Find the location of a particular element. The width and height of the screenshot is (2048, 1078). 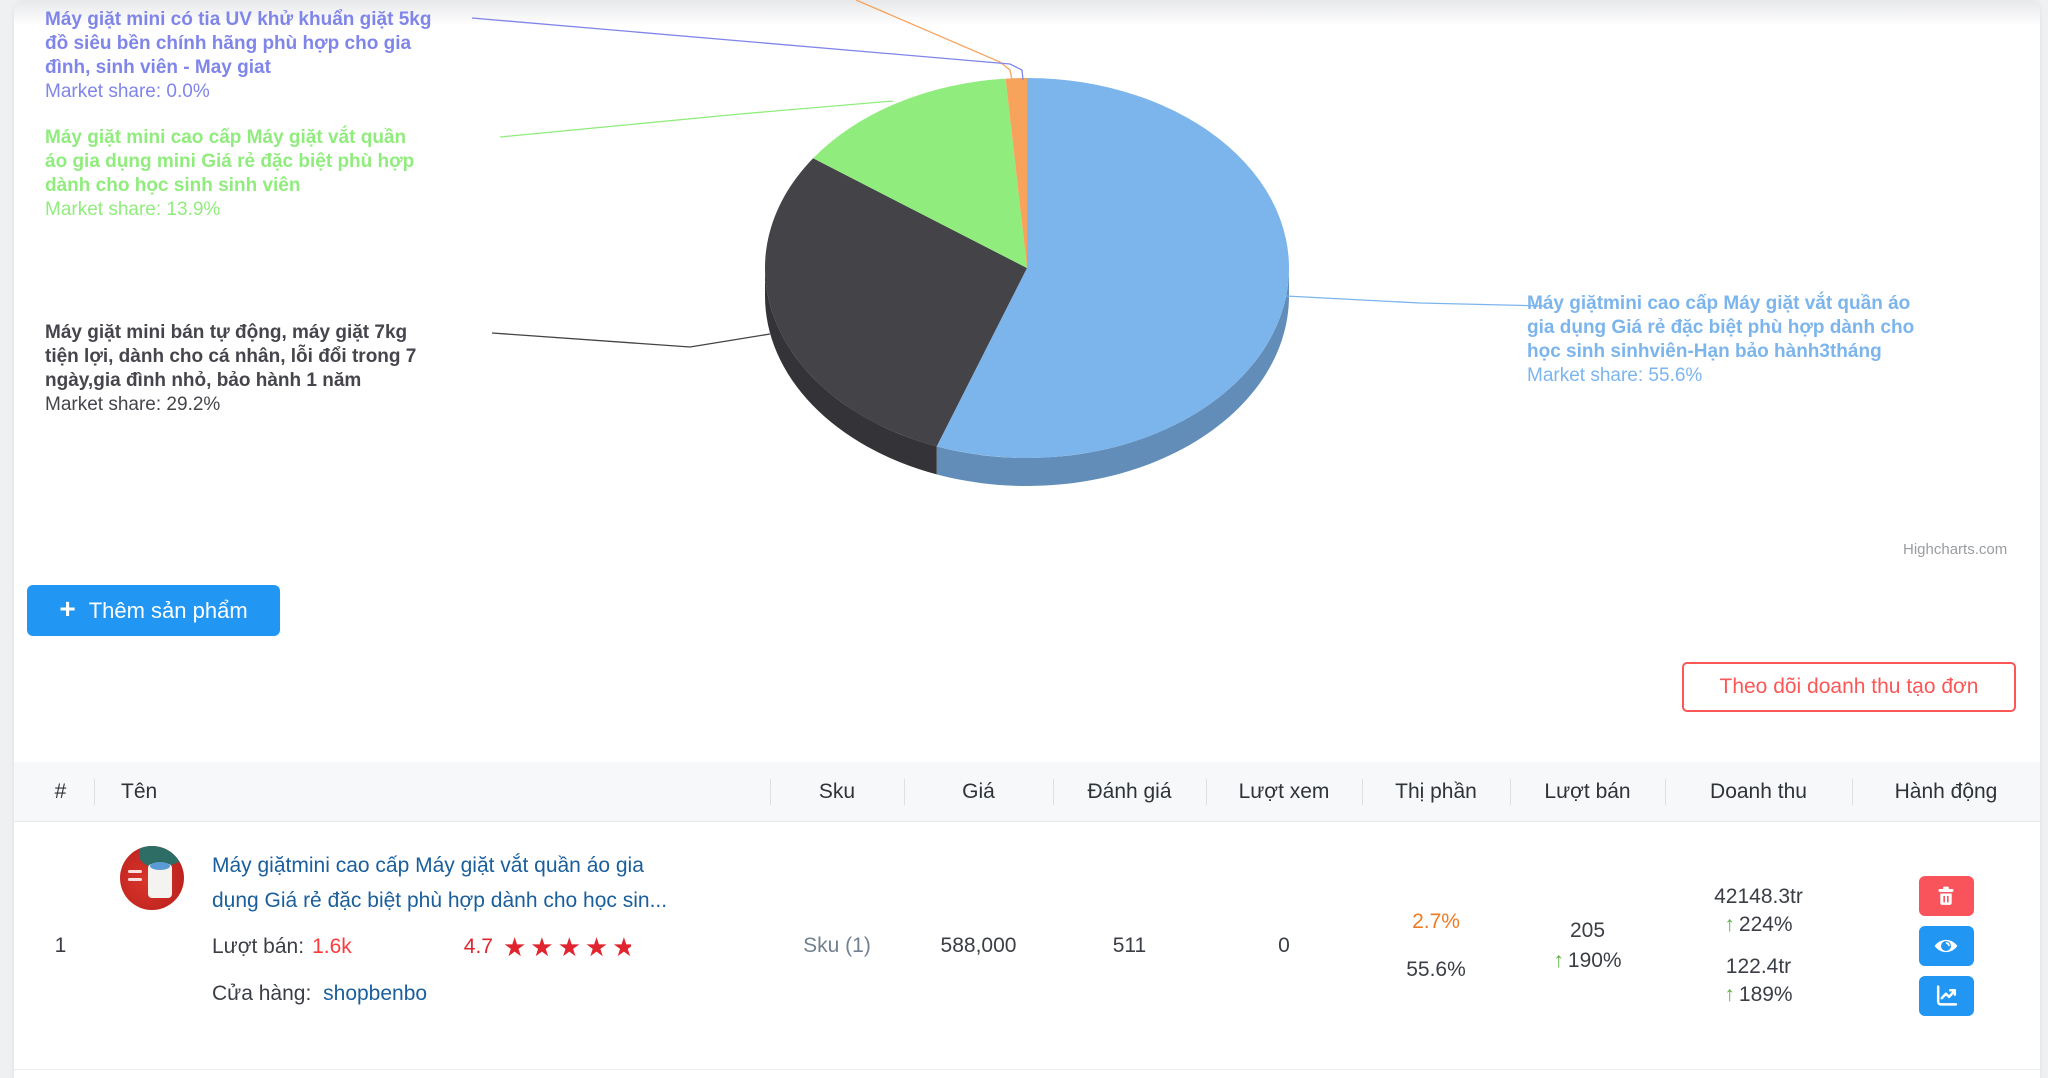

revenue-total: 42148.3tr is located at coordinates (1758, 896).